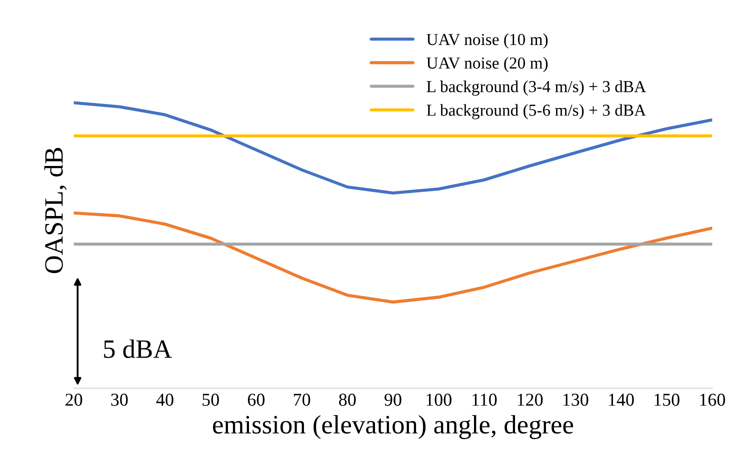 The height and width of the screenshot is (465, 738). What do you see at coordinates (575, 400) in the screenshot?
I see `x-tick-label: 130` at bounding box center [575, 400].